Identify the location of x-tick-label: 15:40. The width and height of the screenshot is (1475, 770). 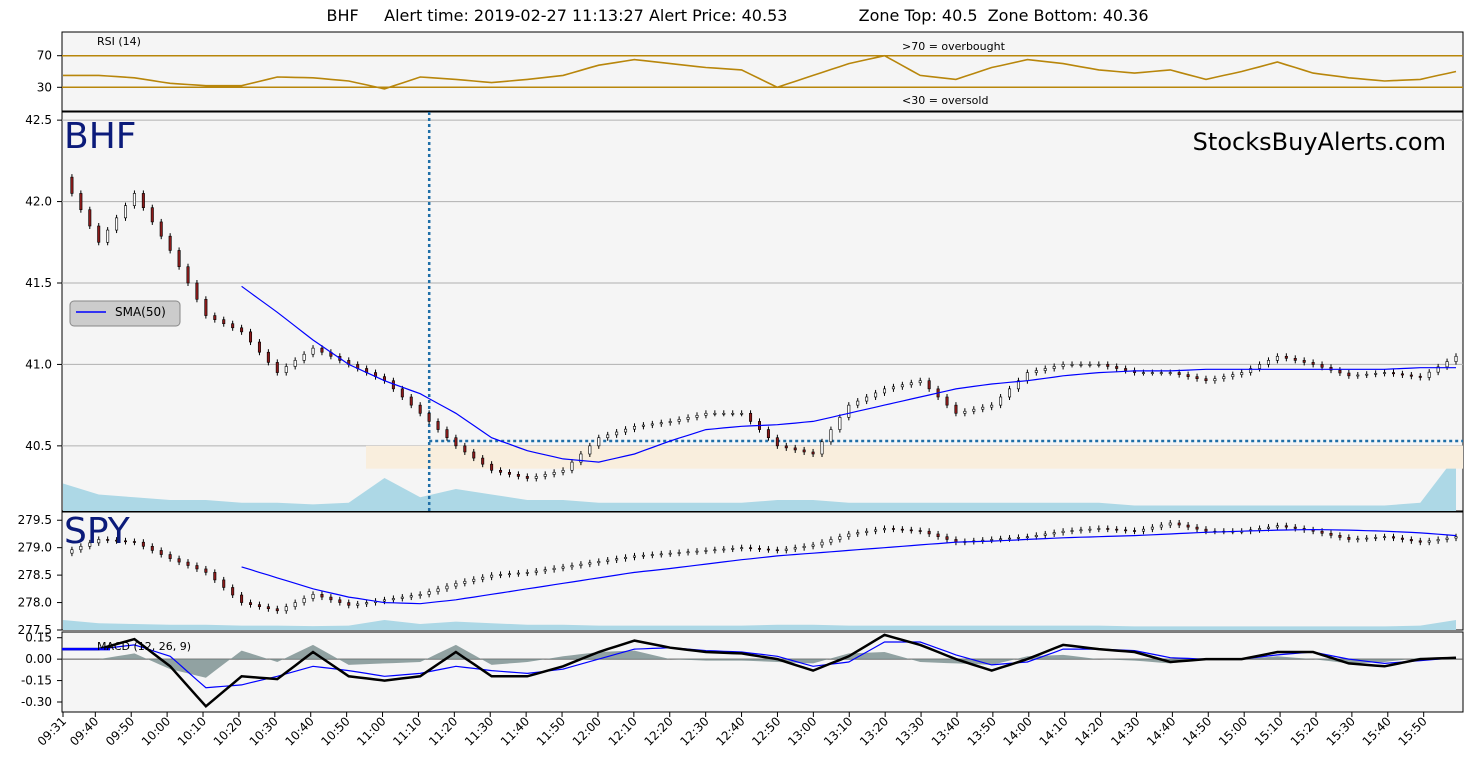
(1377, 731).